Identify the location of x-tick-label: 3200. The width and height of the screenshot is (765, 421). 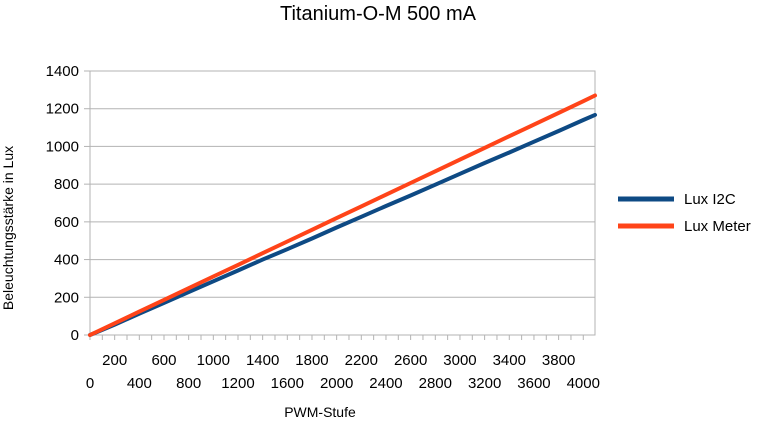
(484, 383).